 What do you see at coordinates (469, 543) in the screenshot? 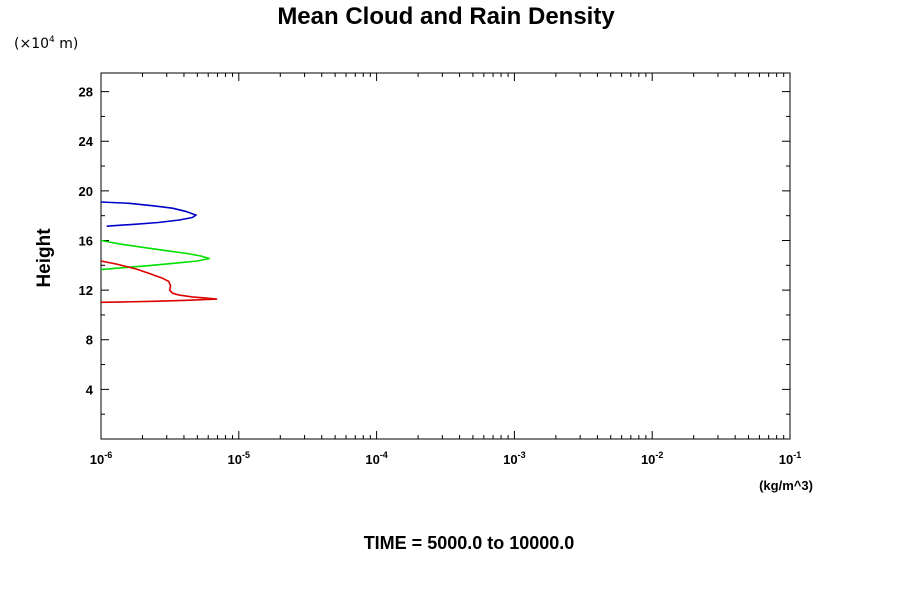
I see `time-range-label: TIME = 5000.0 to 10000.0` at bounding box center [469, 543].